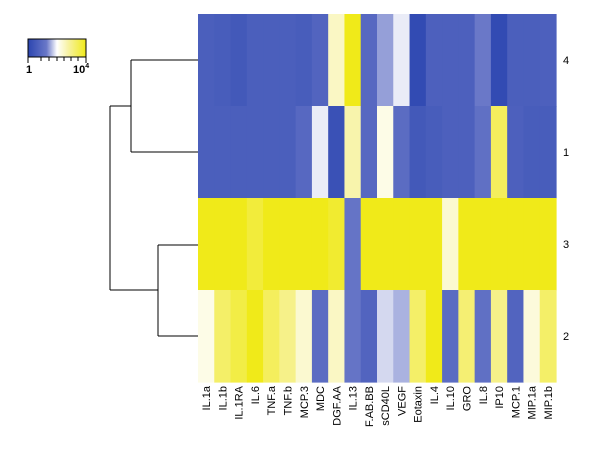 This screenshot has width=597, height=449. What do you see at coordinates (549, 402) in the screenshot?
I see `column-label-MIP.1b: MIP.1b` at bounding box center [549, 402].